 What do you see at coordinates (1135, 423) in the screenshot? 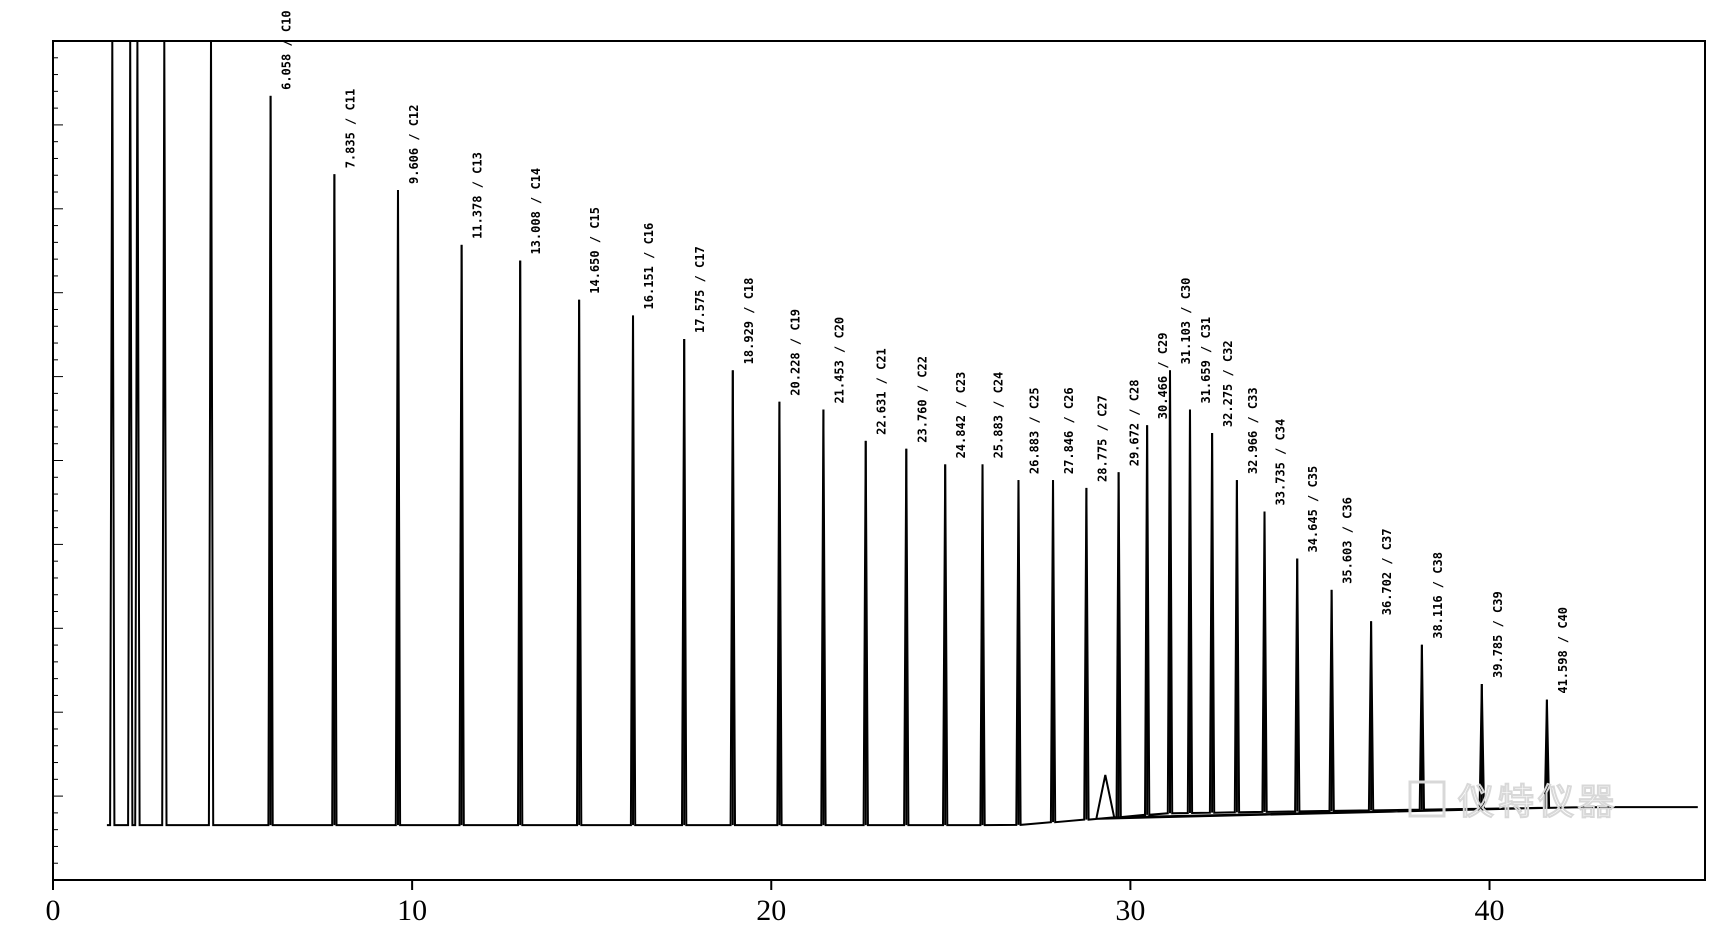
I see `peak-label: 29.672 / C28` at bounding box center [1135, 423].